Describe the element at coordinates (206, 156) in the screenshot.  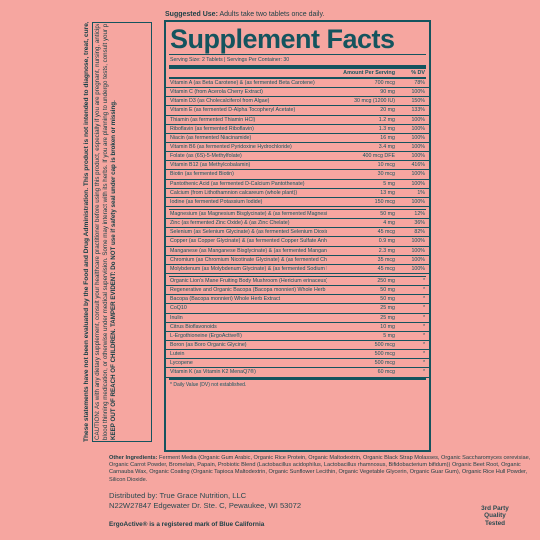
I see `ingredient-name: Folate (as (6S)-5-Methylfolate)` at that location.